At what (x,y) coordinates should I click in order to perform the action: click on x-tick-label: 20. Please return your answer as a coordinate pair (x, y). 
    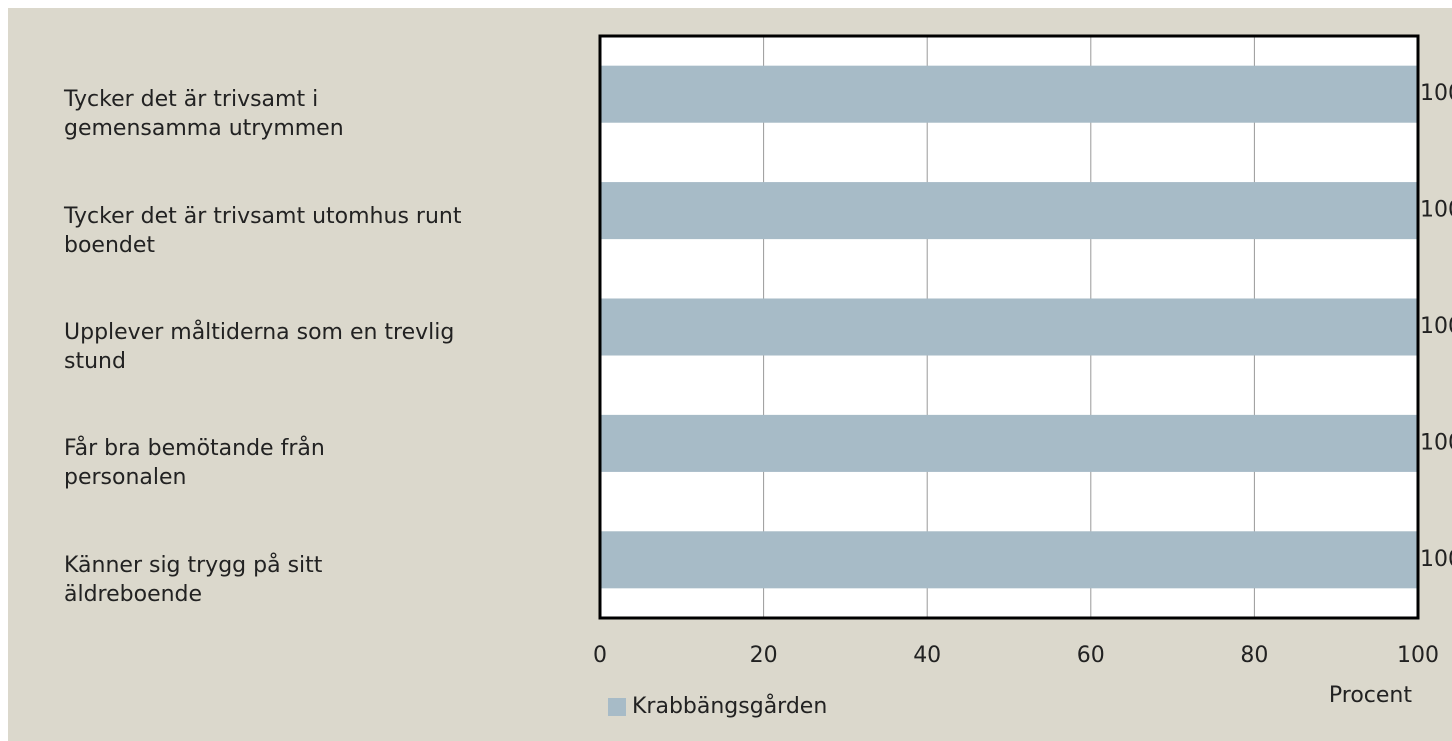
    Looking at the image, I should click on (764, 655).